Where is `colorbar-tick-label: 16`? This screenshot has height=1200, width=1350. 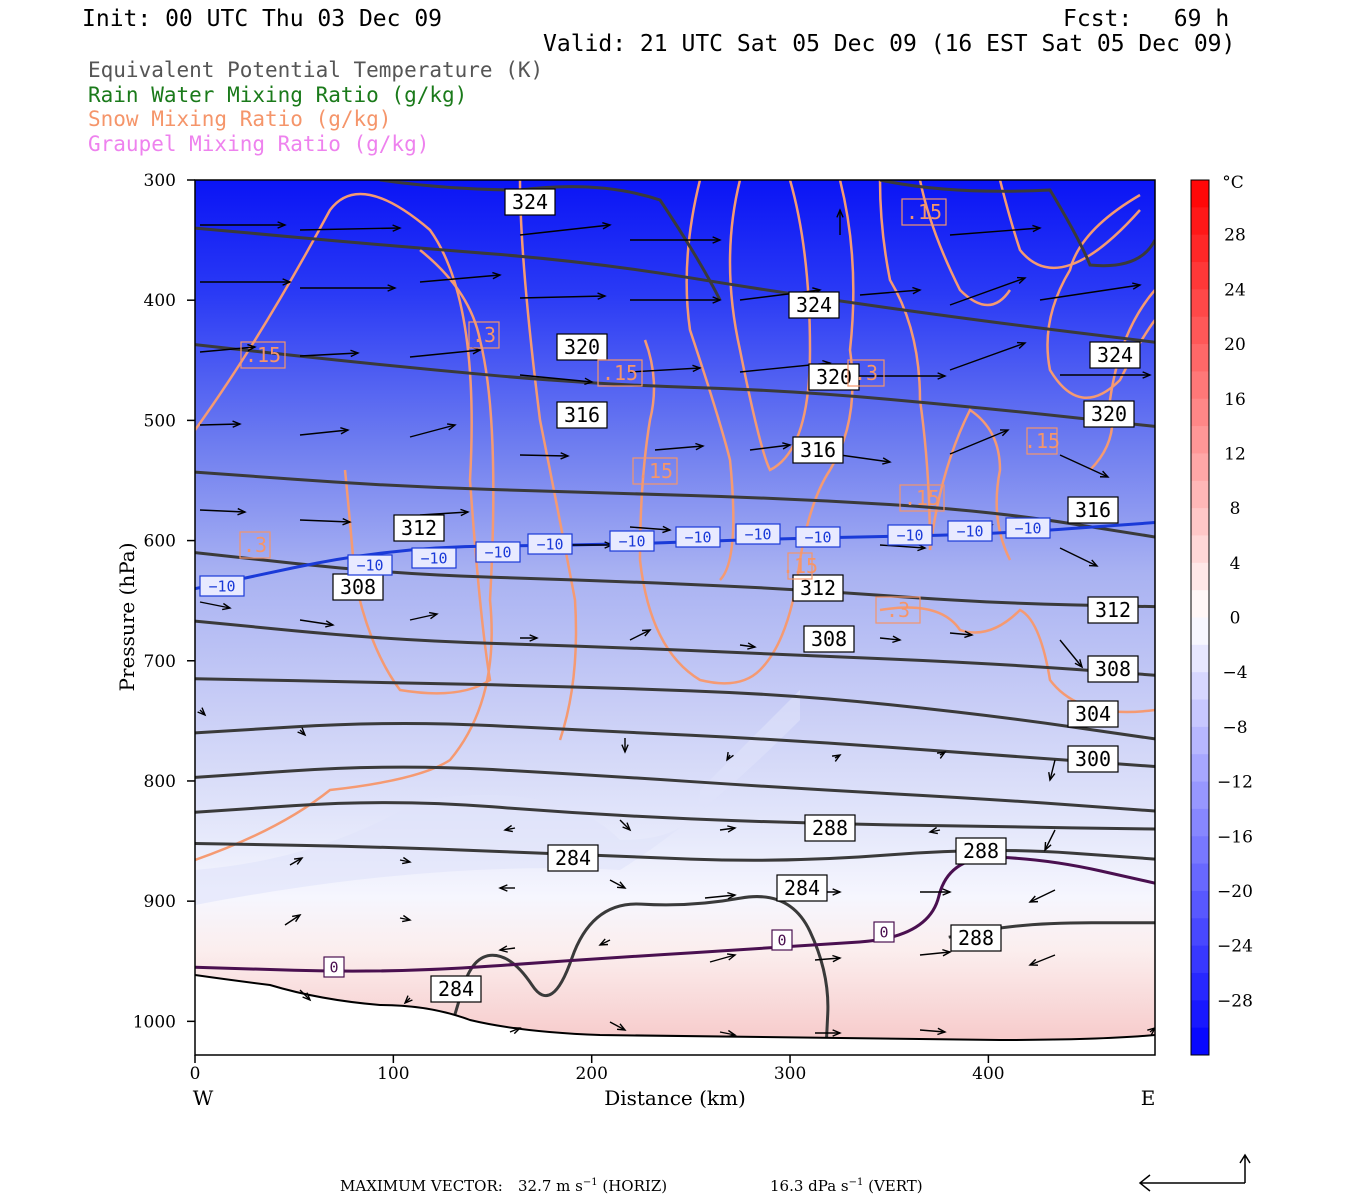 colorbar-tick-label: 16 is located at coordinates (1235, 400).